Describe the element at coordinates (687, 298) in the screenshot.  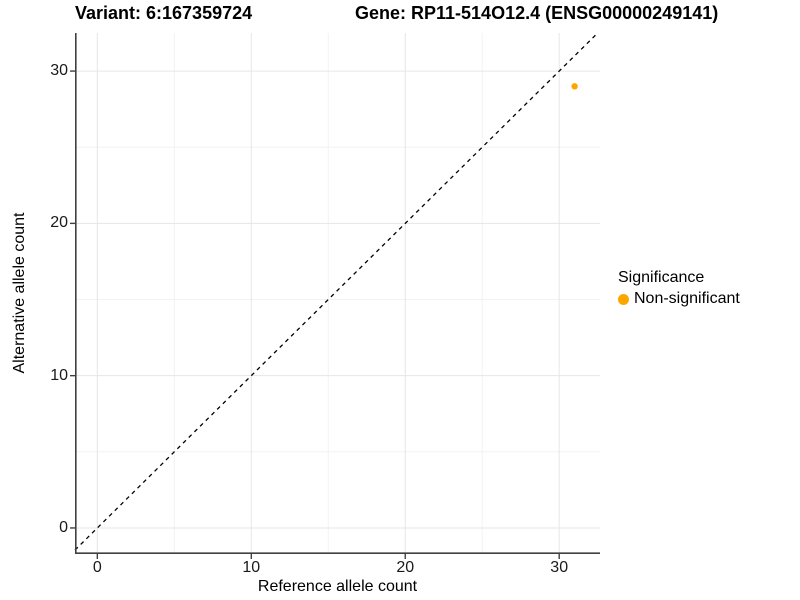
I see `legend-item-label: Non-significant` at that location.